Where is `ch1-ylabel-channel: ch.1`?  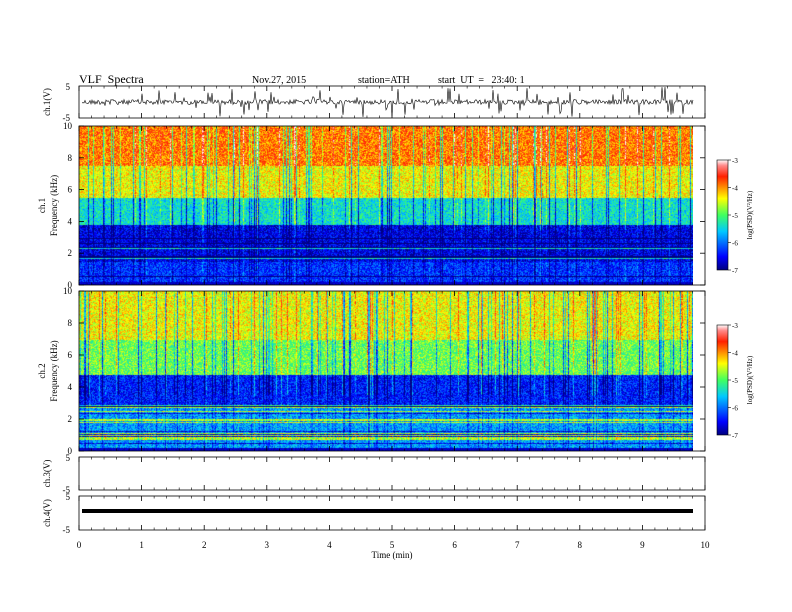
ch1-ylabel-channel: ch.1 is located at coordinates (42, 205).